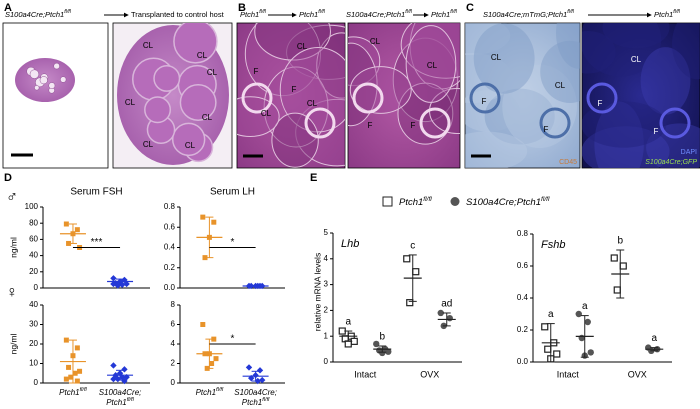 This screenshot has height=409, width=700. I want to click on donor-genotype-main: S100a4Cre;Ptch1, so click(34, 14).